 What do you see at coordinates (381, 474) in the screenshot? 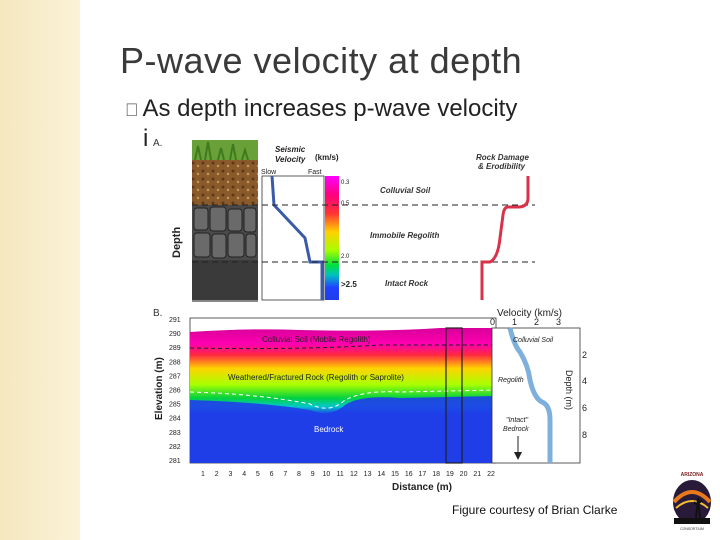
I see `x-tick-14: 14` at bounding box center [381, 474].